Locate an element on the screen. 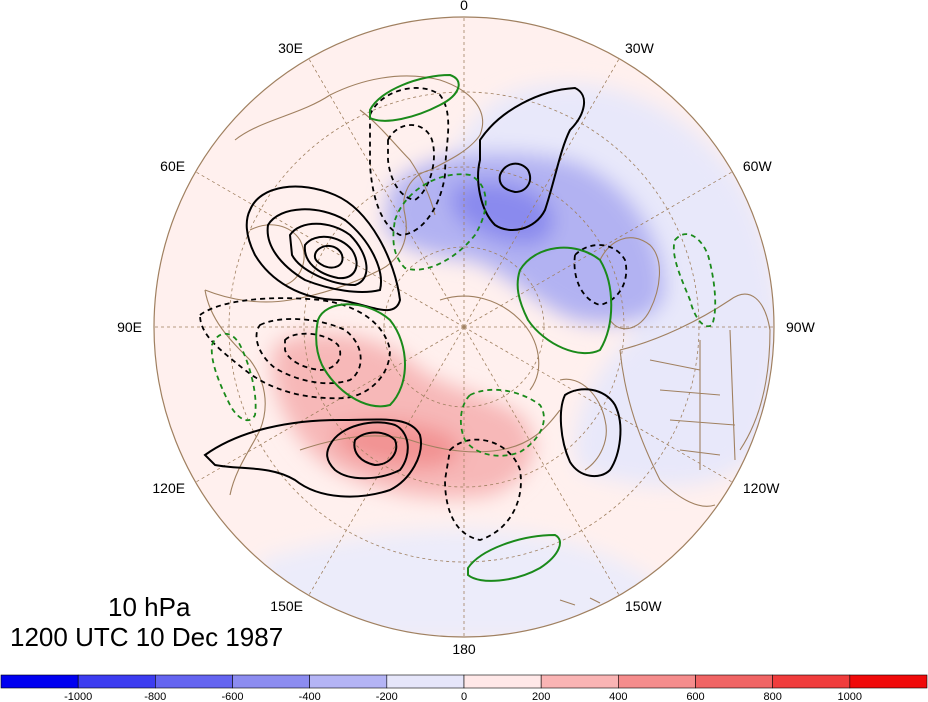  blue-anomaly-inner is located at coordinates (502, 213).